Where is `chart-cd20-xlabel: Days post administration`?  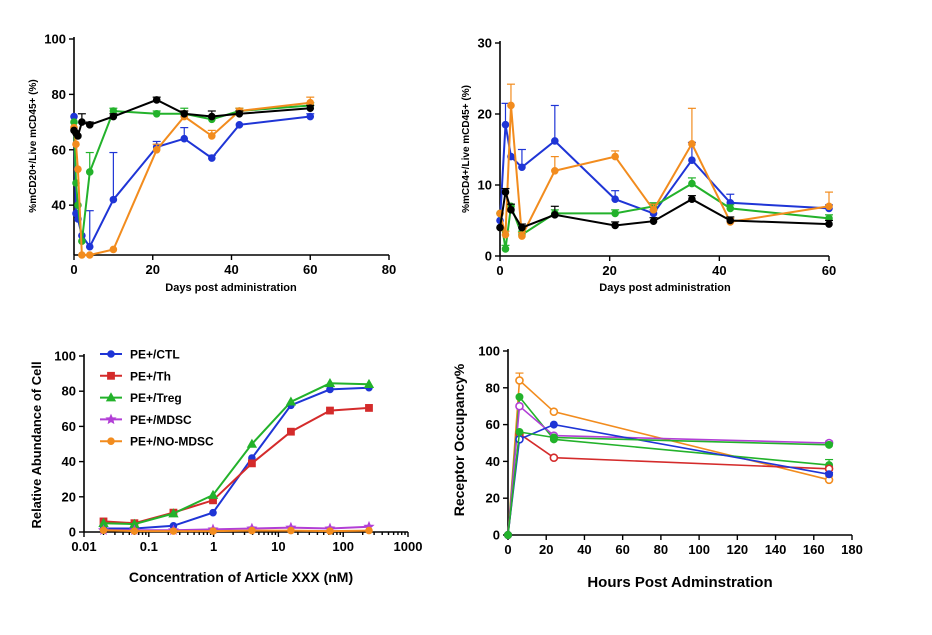
chart-cd20-xlabel: Days post administration is located at coordinates (231, 288).